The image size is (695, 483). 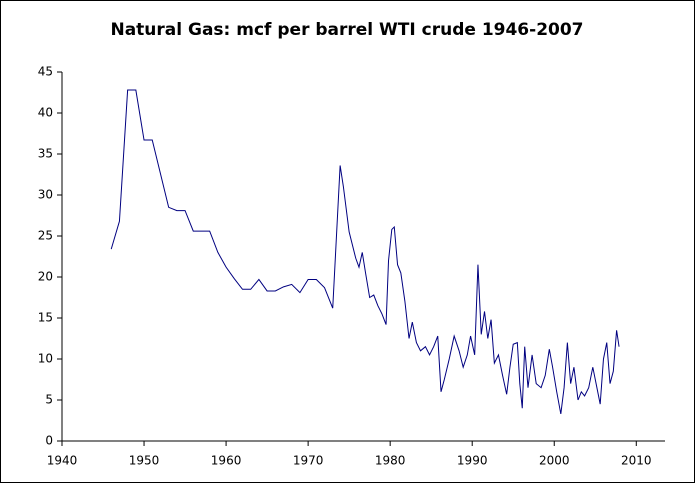 I want to click on y-tick-label: 10, so click(x=45, y=359).